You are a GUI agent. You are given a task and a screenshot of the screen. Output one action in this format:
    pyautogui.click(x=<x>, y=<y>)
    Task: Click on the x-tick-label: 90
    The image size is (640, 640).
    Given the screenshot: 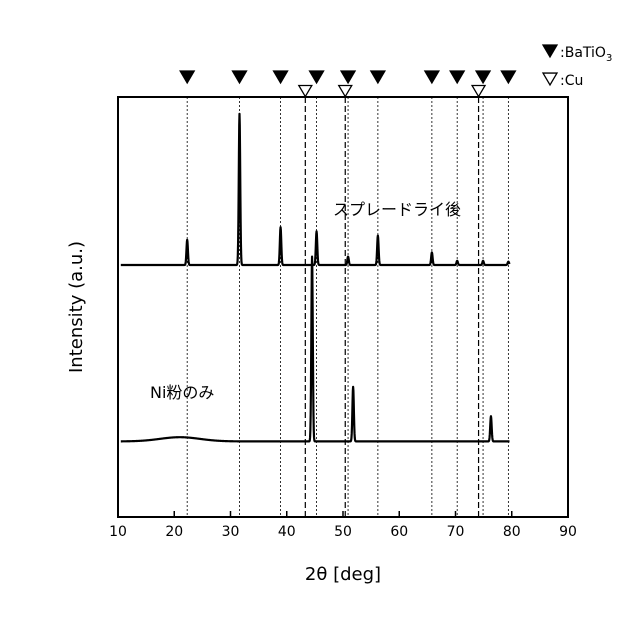 What is the action you would take?
    pyautogui.click(x=568, y=532)
    